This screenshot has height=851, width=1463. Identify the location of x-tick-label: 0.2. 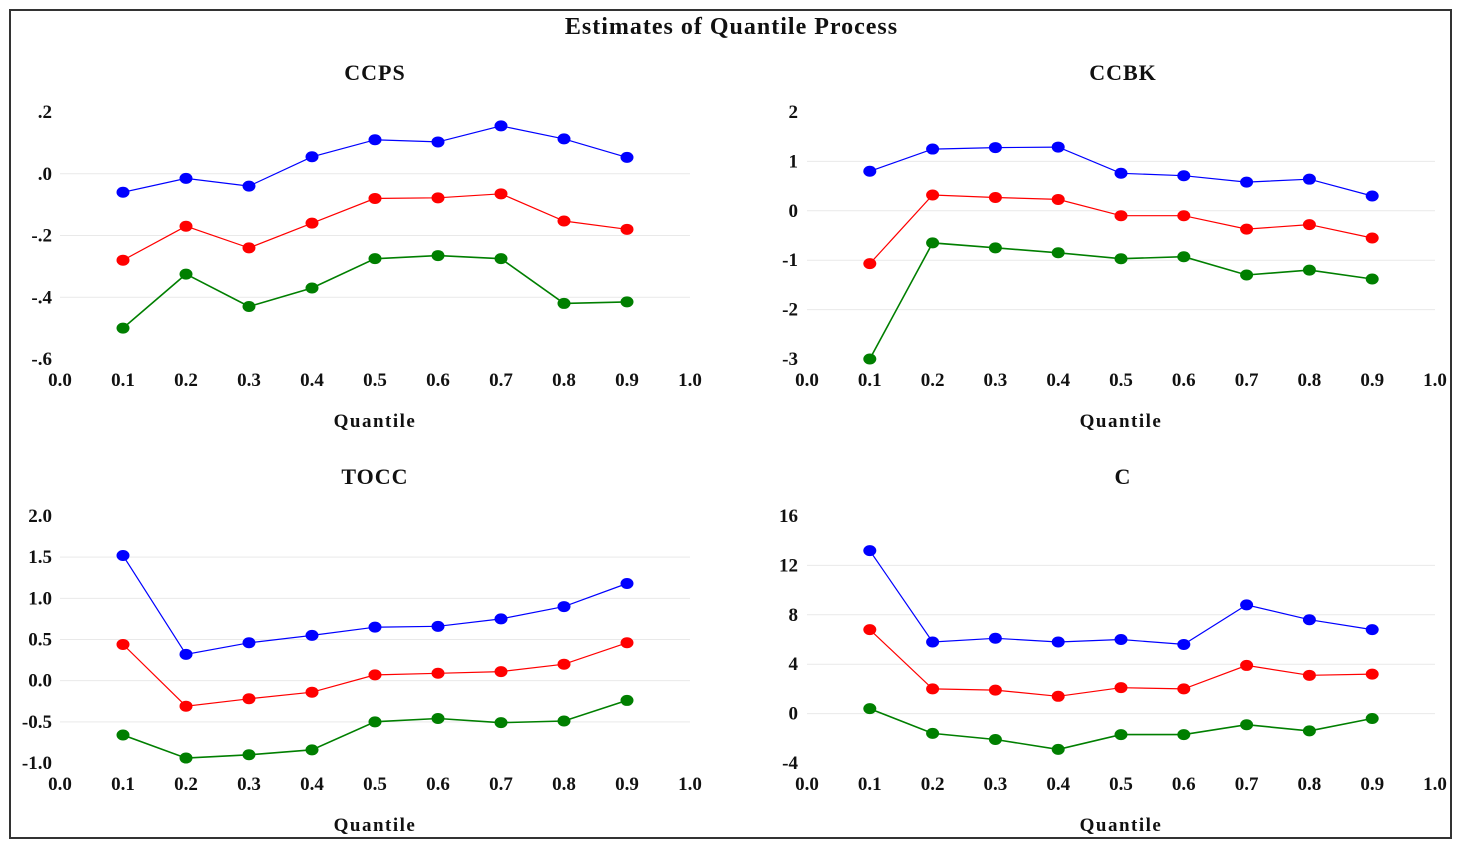
(186, 784).